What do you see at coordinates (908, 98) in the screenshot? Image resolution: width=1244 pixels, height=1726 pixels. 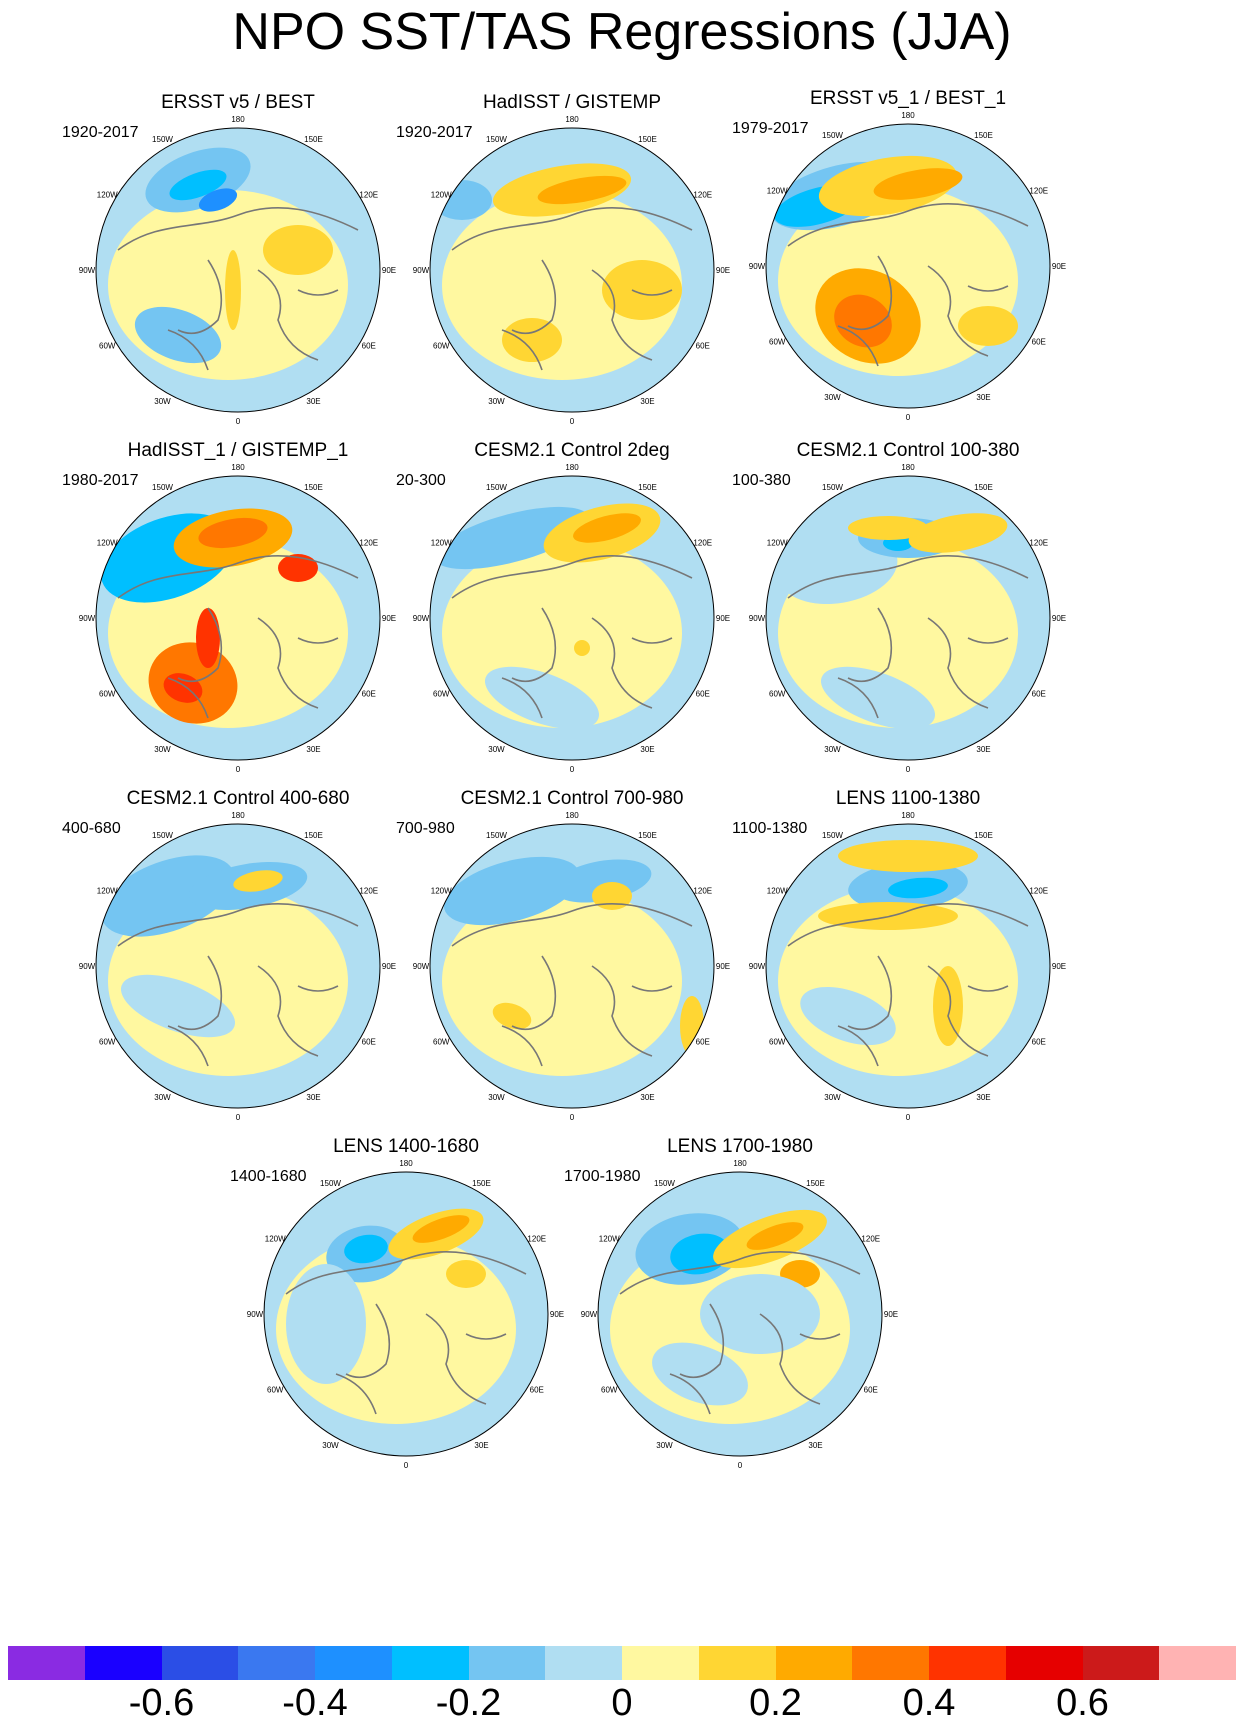 I see `panel-title: ERSST v5_1 / BEST_1` at bounding box center [908, 98].